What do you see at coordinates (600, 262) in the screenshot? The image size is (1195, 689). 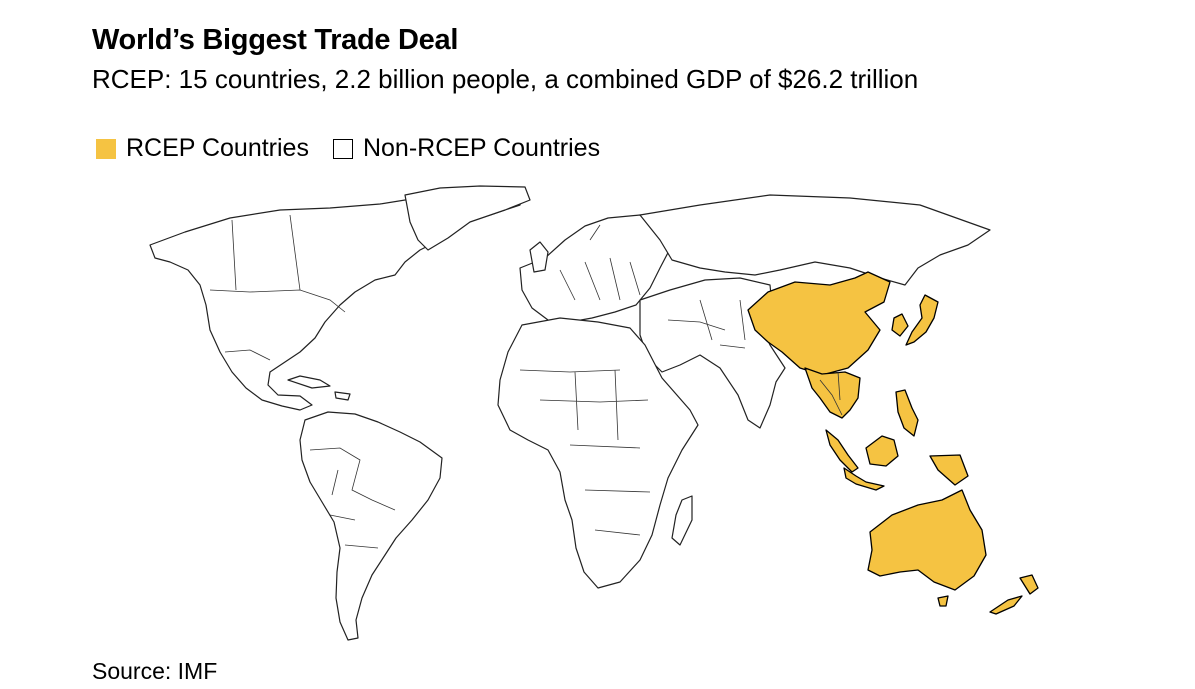 I see `europe-borders` at bounding box center [600, 262].